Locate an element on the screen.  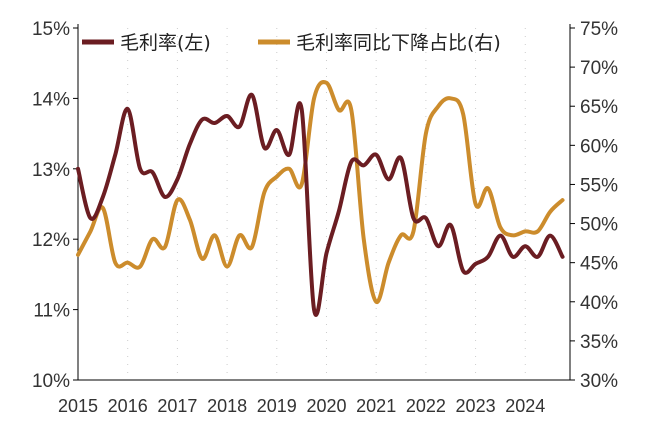
y-right-tick-label-8: 70% is located at coordinates (599, 68).